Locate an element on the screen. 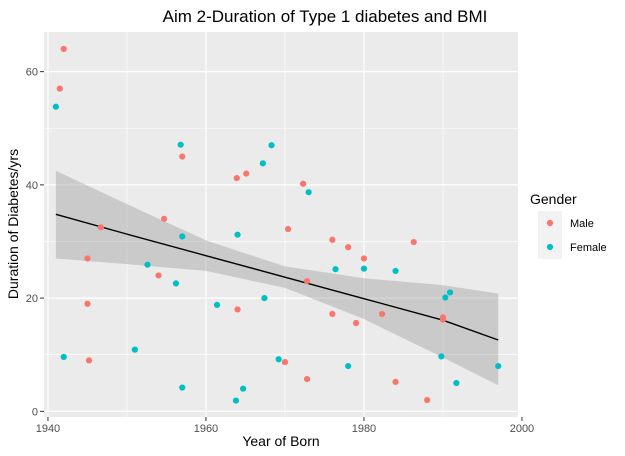 The width and height of the screenshot is (625, 456). y-tick-label: 60 is located at coordinates (32, 73).